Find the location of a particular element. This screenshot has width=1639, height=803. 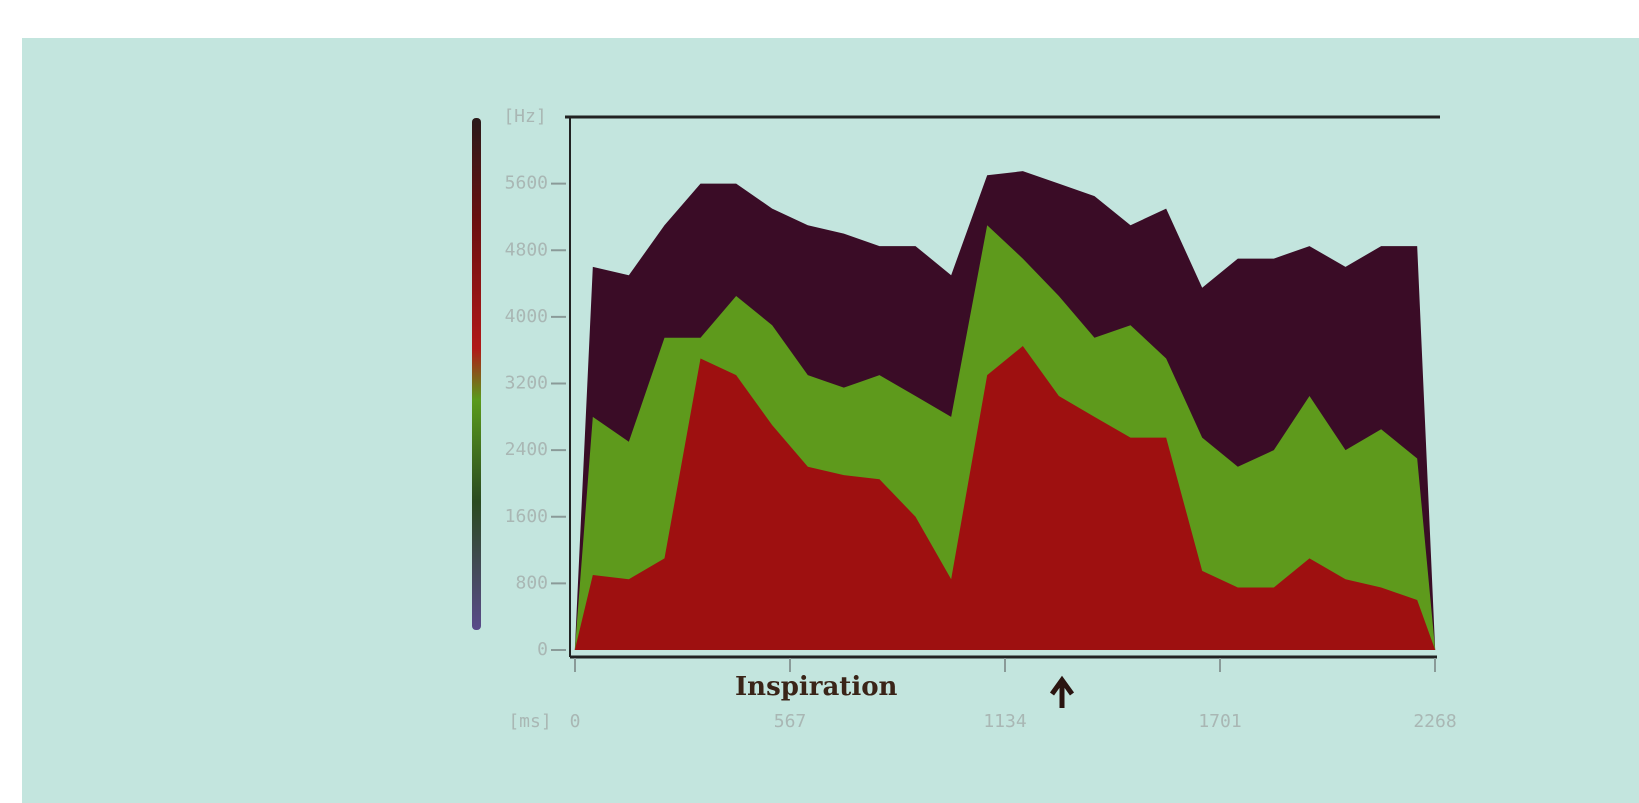

x-tick-label: 1134 is located at coordinates (1004, 721).